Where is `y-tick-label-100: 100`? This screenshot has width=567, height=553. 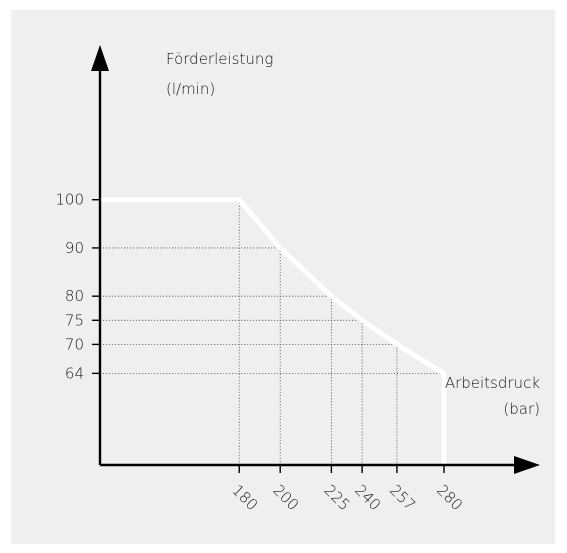
y-tick-label-100: 100 is located at coordinates (69, 200).